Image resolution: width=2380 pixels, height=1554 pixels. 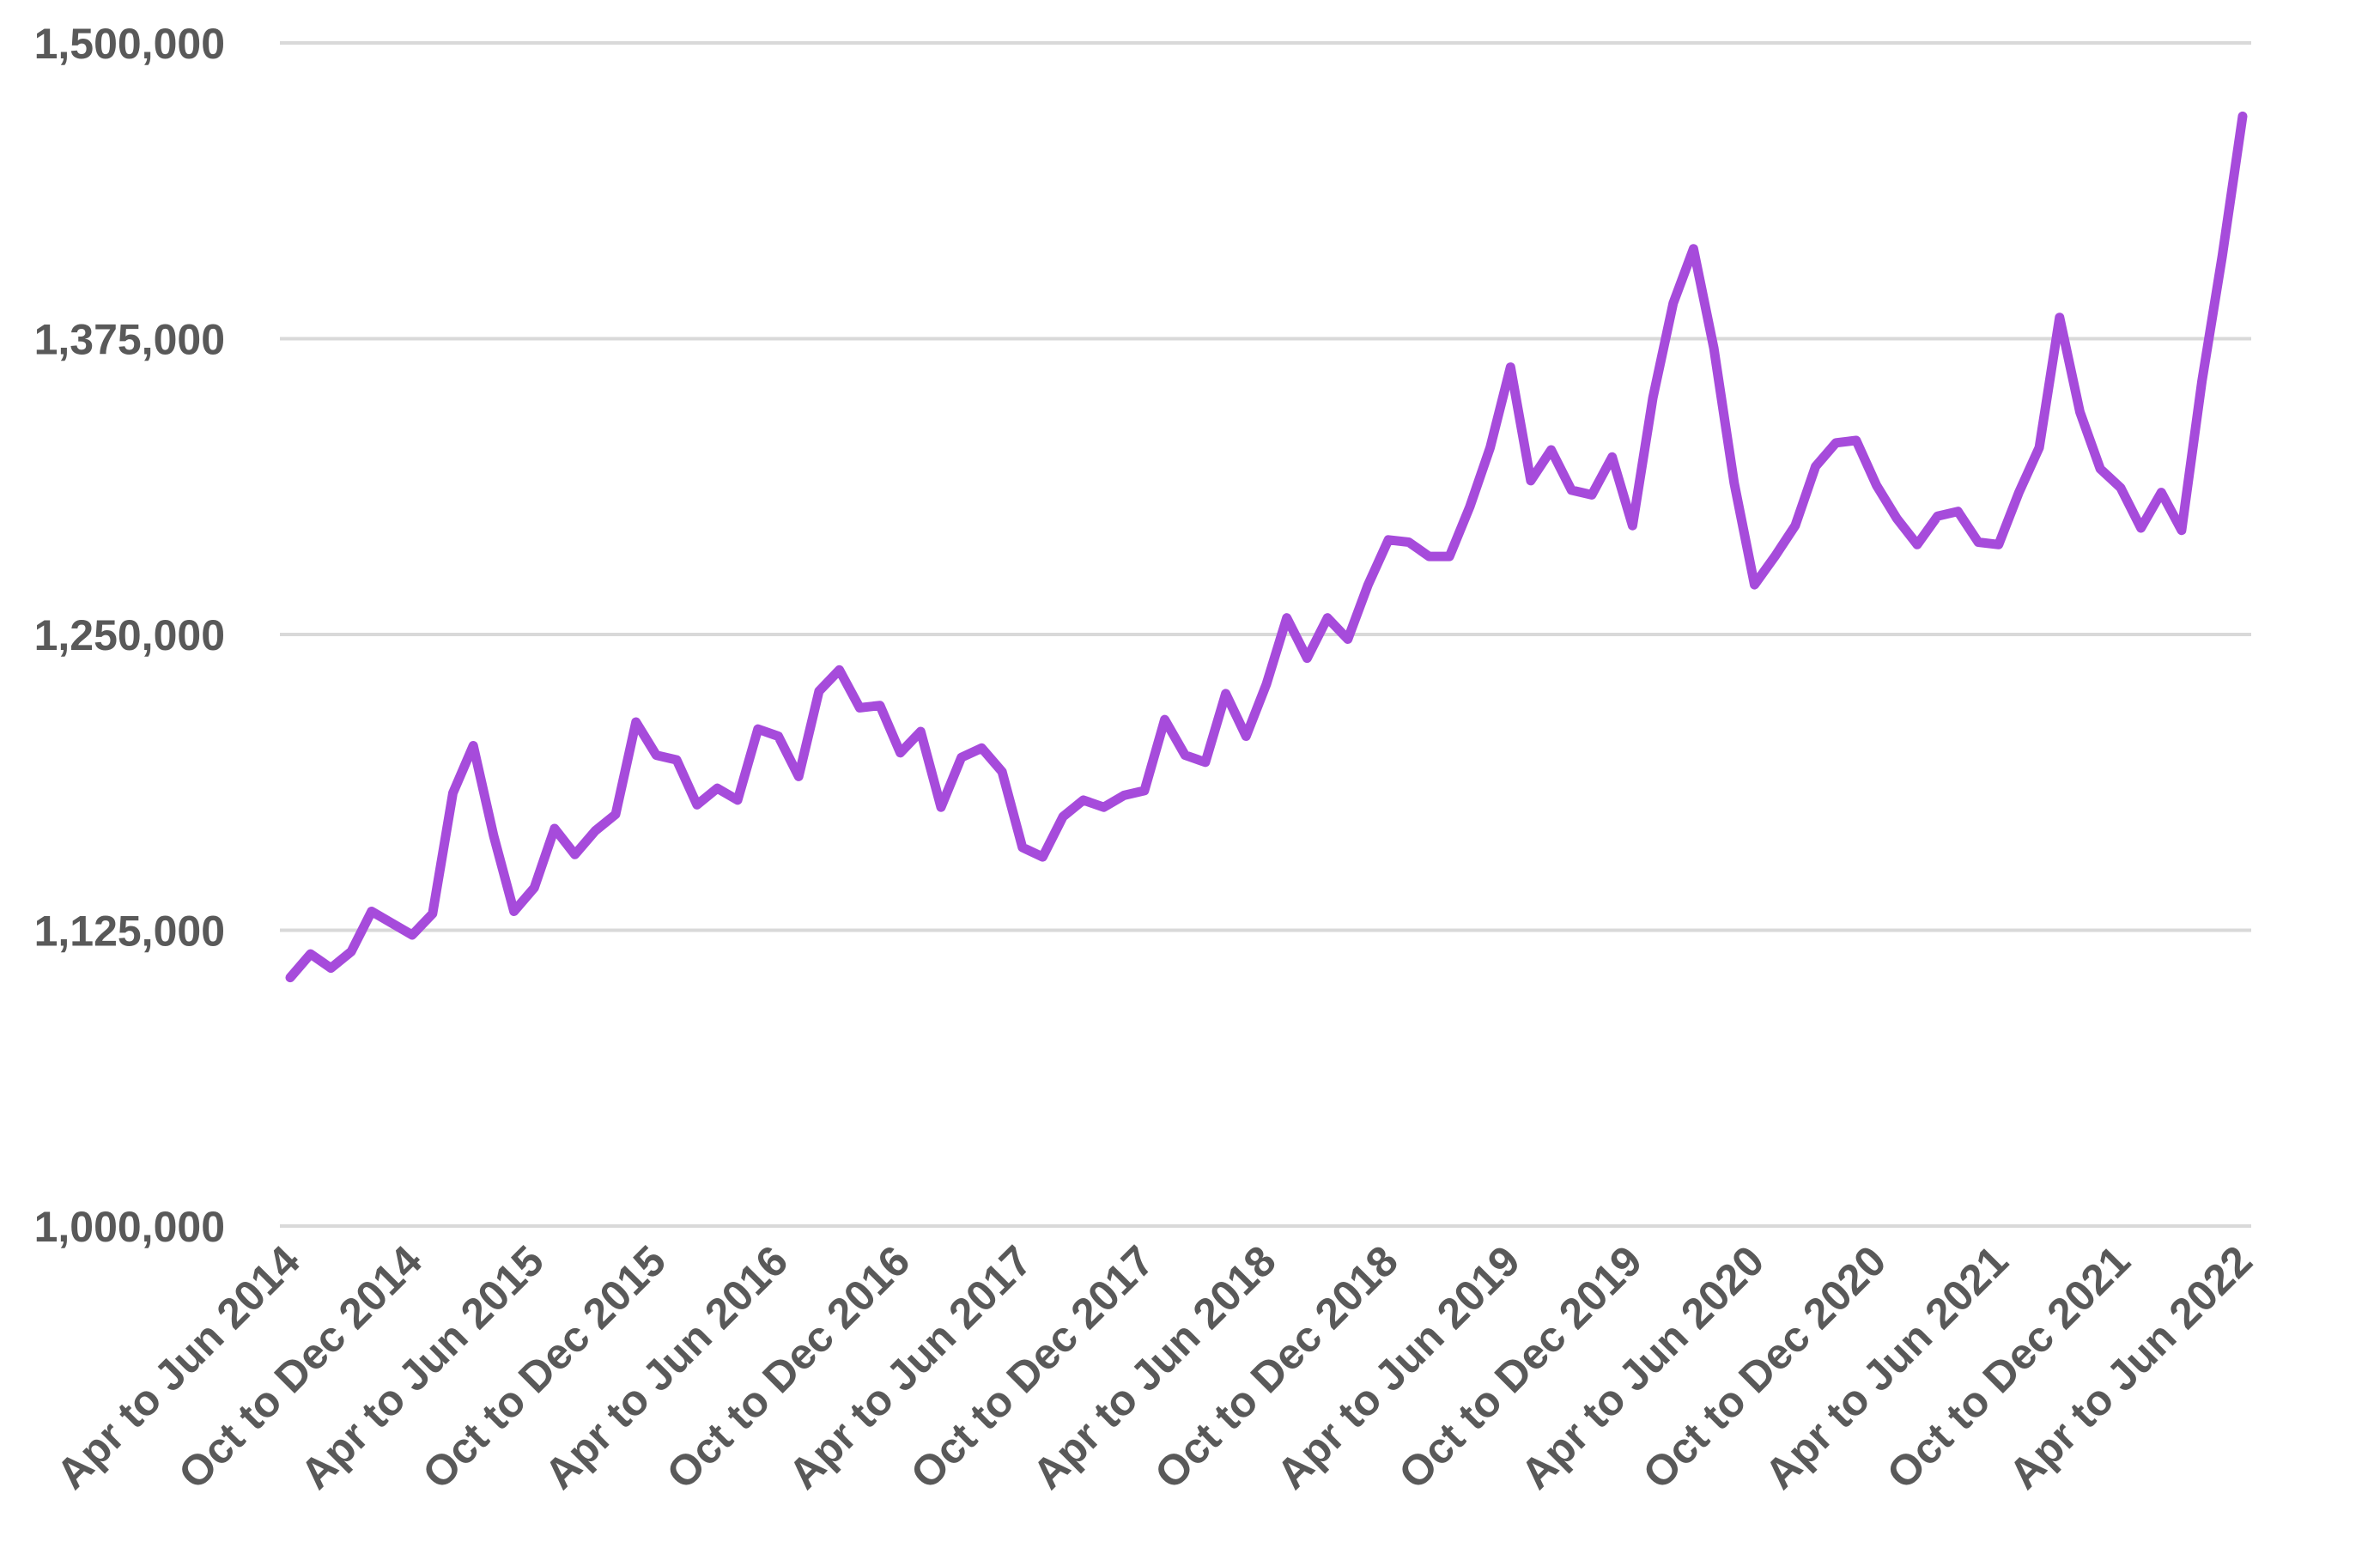 What do you see at coordinates (129, 1227) in the screenshot?
I see `y-tick-label: 1,000,000` at bounding box center [129, 1227].